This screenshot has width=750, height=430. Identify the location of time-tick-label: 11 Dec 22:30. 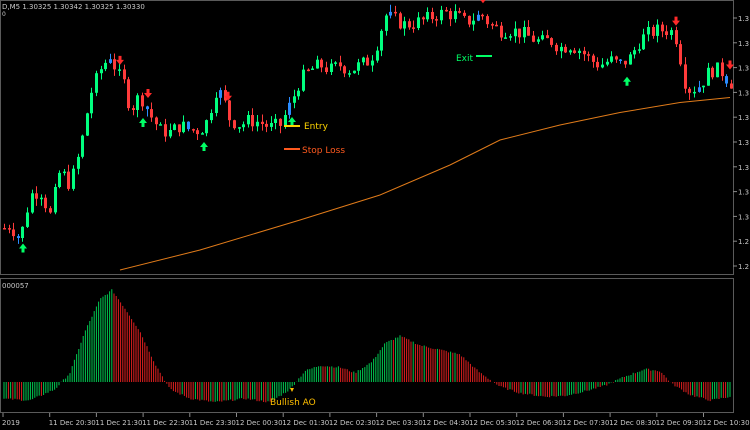
(165, 423).